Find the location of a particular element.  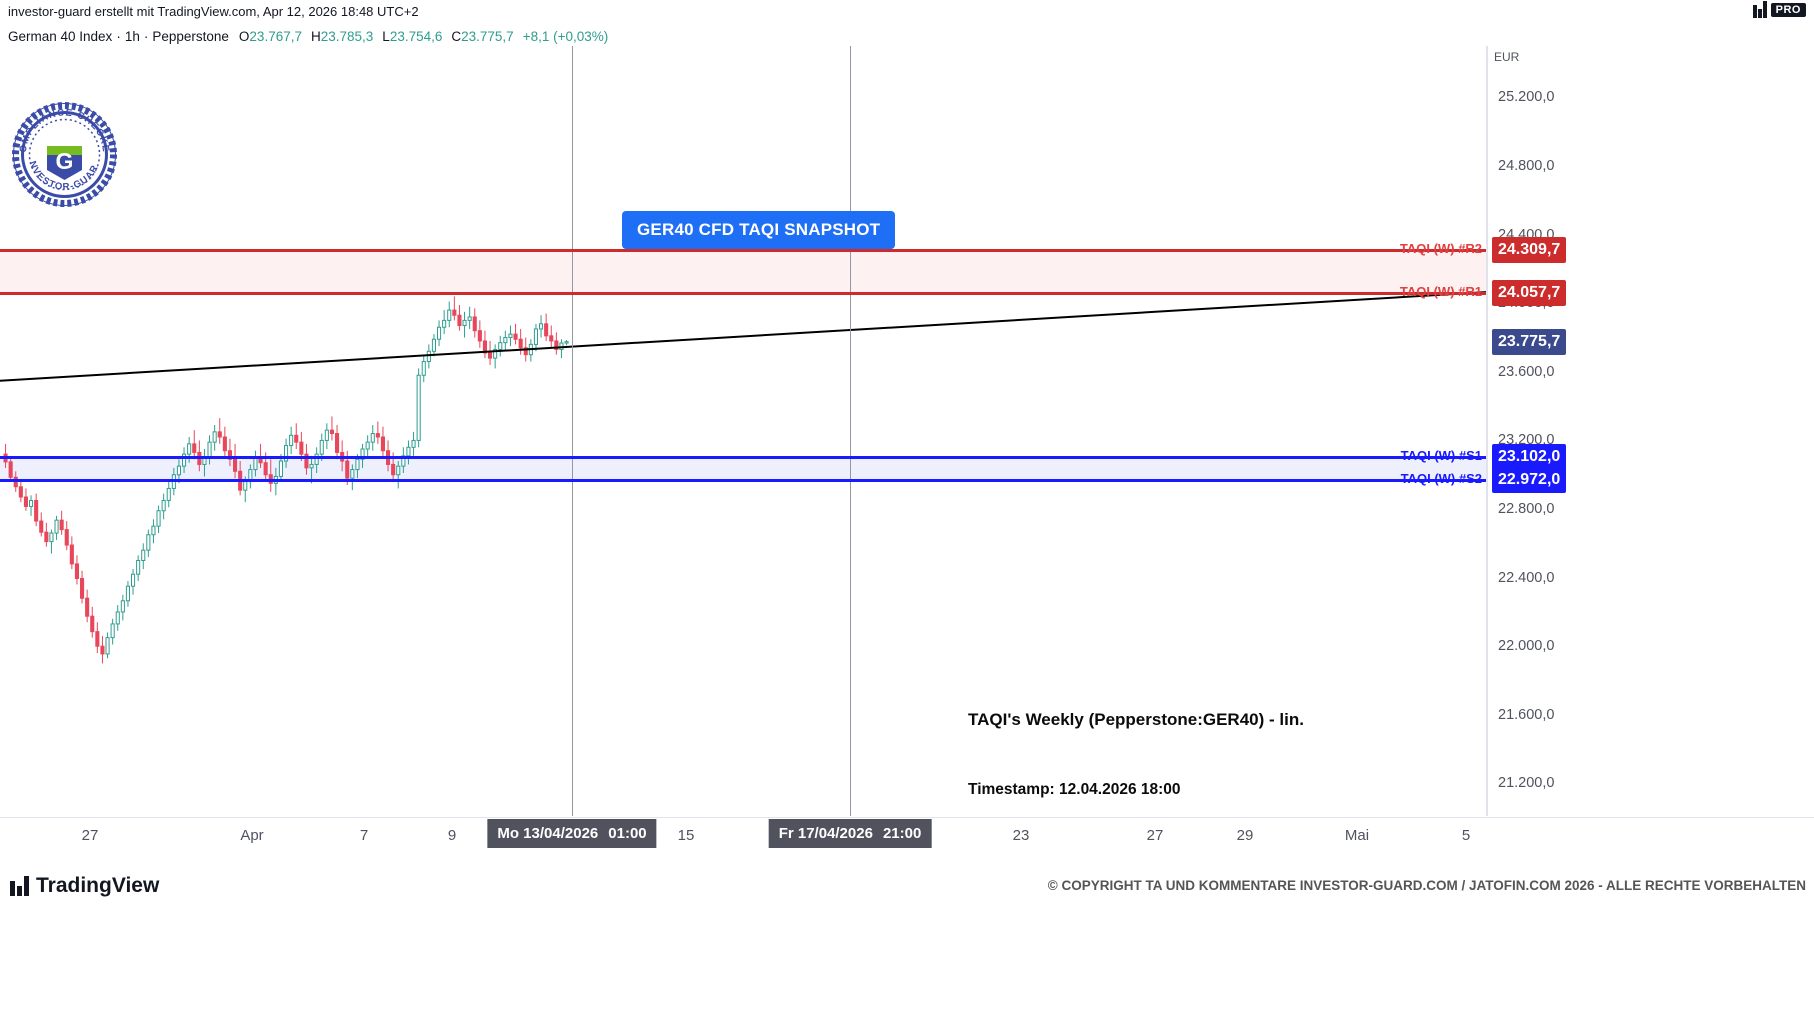

time-pill-time: 01:00 is located at coordinates (627, 833).